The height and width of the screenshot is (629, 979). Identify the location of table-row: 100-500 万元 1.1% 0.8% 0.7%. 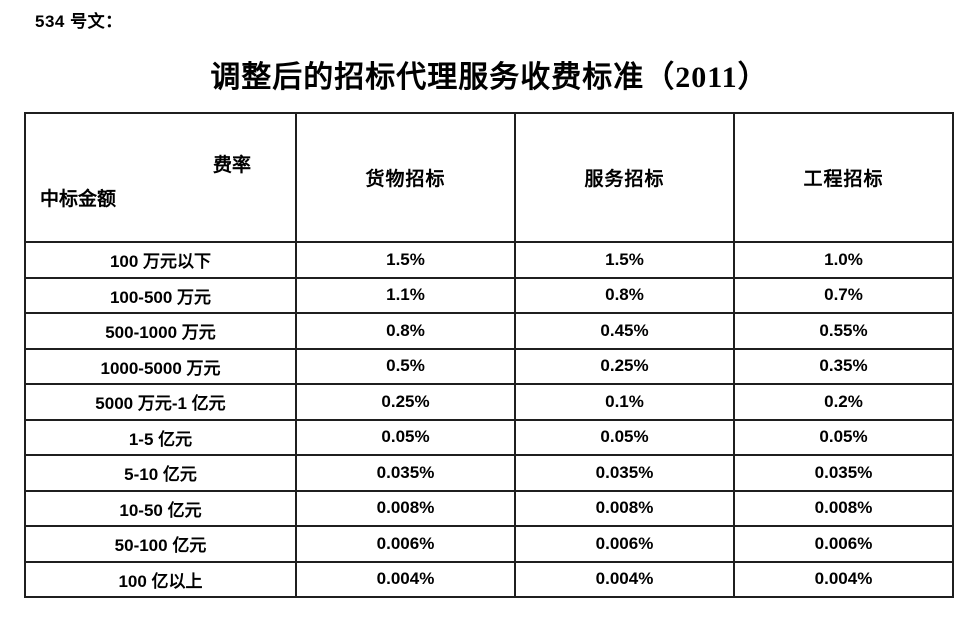
(489, 295).